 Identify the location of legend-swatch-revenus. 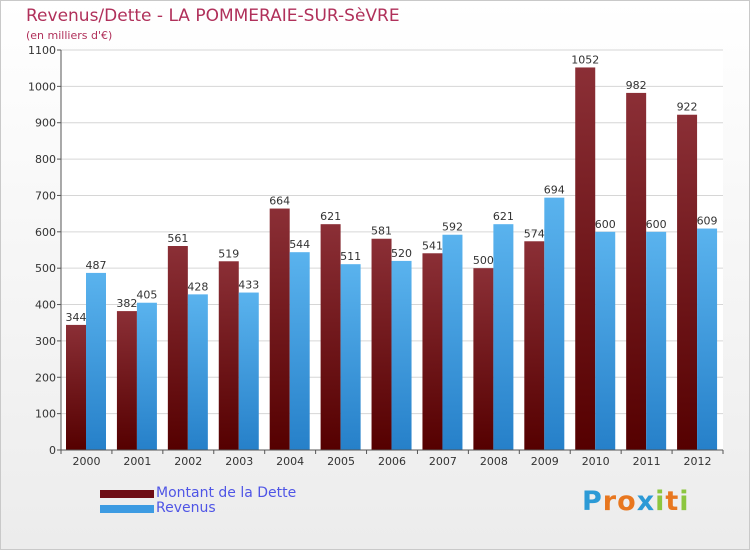
(127, 508).